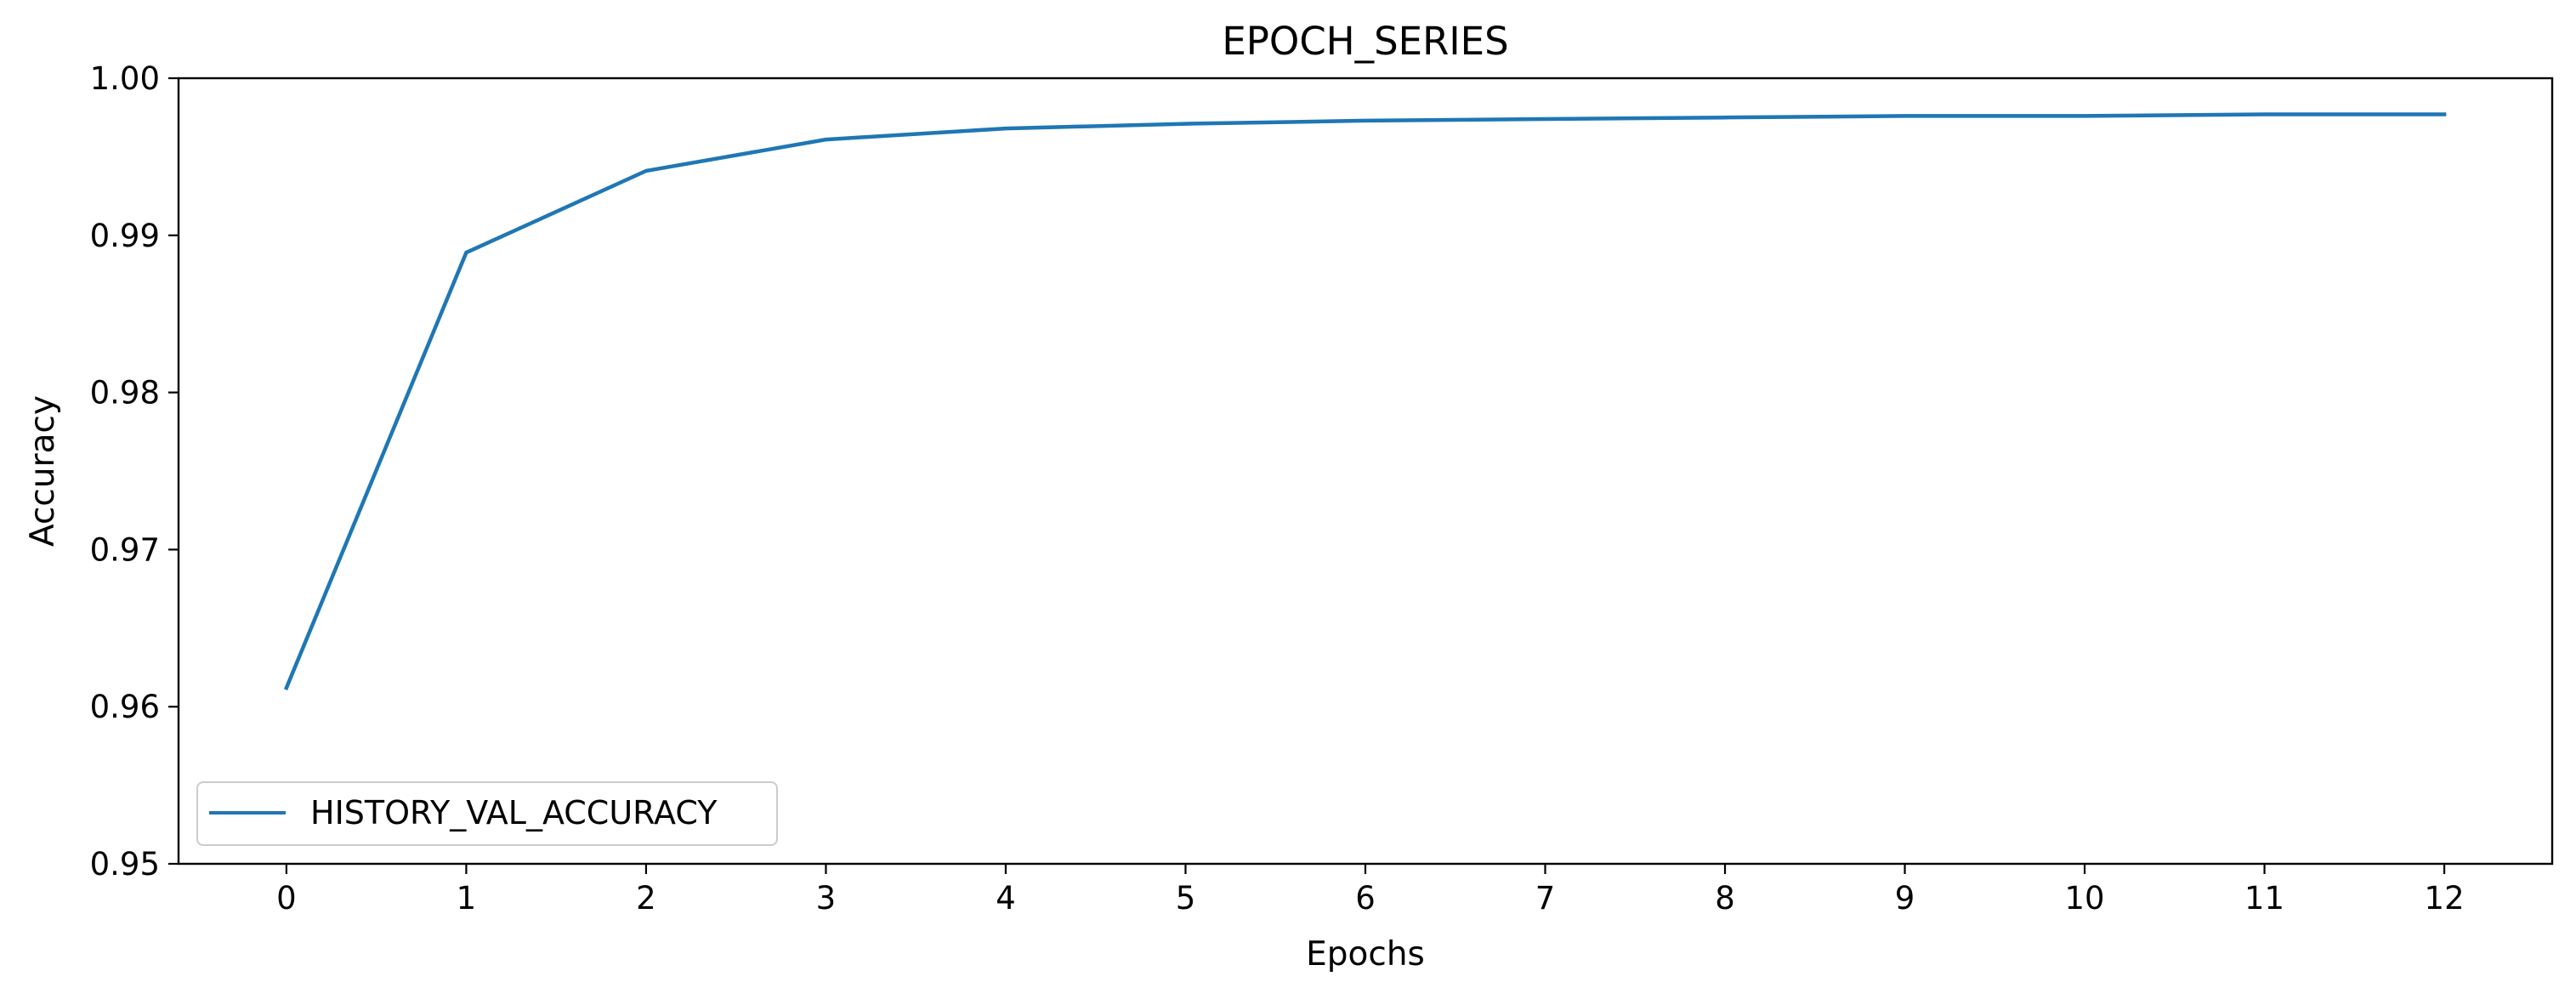 Image resolution: width=2576 pixels, height=999 pixels. What do you see at coordinates (134, 471) in the screenshot?
I see `y-axis-ticks: 0.95 0.96 0.97 0.98 0.99 1.00` at bounding box center [134, 471].